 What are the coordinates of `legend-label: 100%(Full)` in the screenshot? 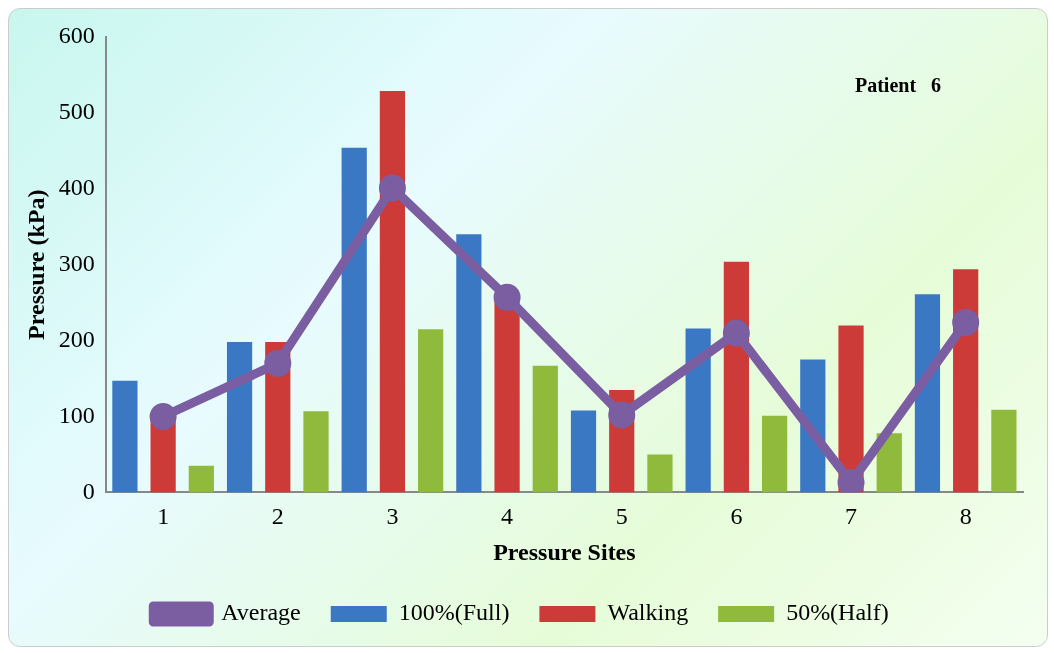 It's located at (454, 612).